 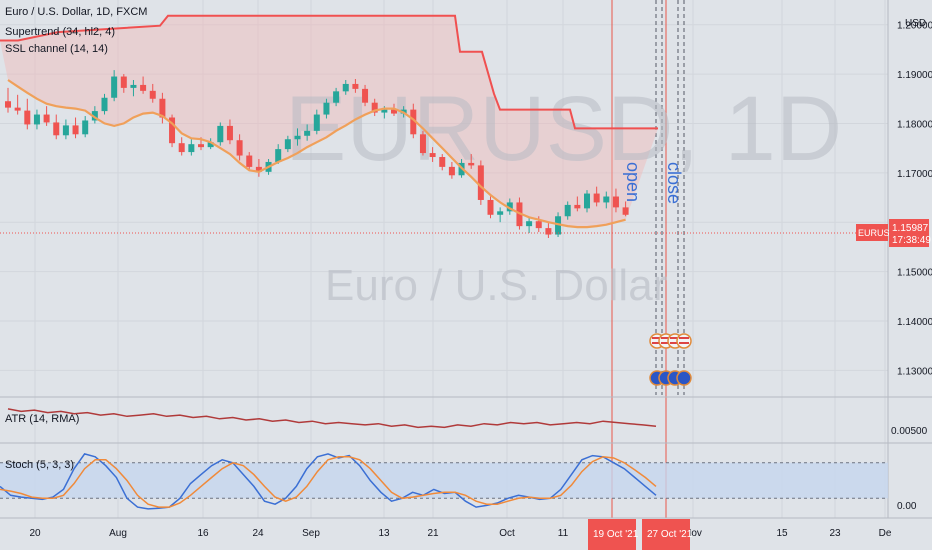 I want to click on us-flag-icon, so click(x=684, y=341).